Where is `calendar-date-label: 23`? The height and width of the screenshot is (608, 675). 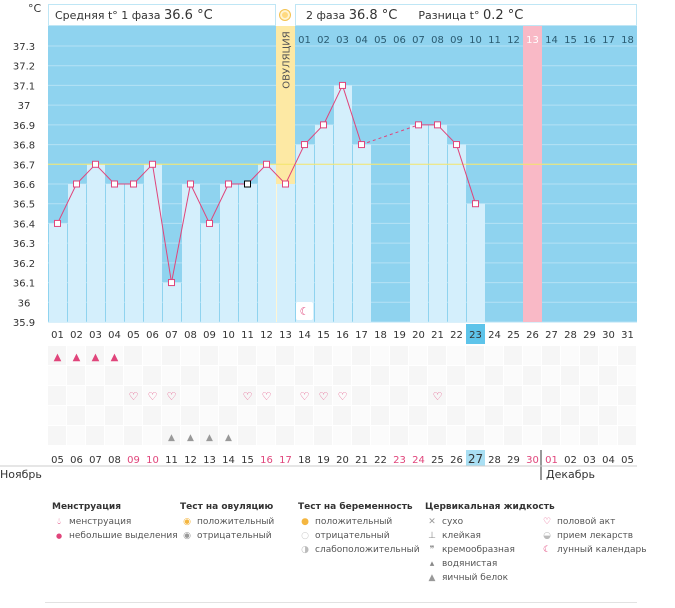
calendar-date-label: 23 is located at coordinates (399, 460).